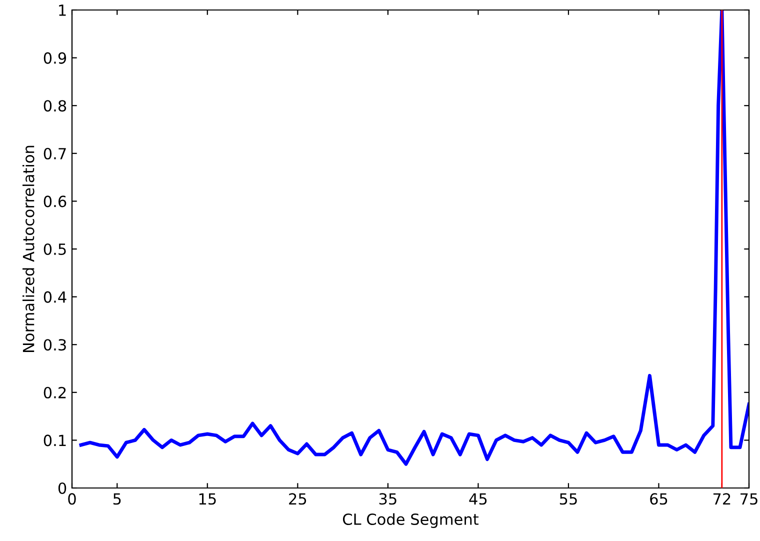 The image size is (760, 541). What do you see at coordinates (478, 499) in the screenshot?
I see `x-tick-label: 45` at bounding box center [478, 499].